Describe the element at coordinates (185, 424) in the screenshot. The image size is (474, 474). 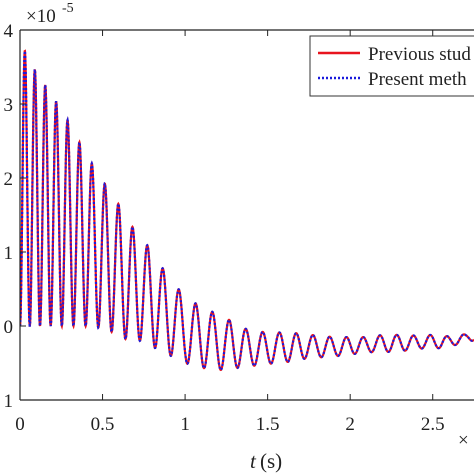
I see `x-tick-label: 1` at that location.